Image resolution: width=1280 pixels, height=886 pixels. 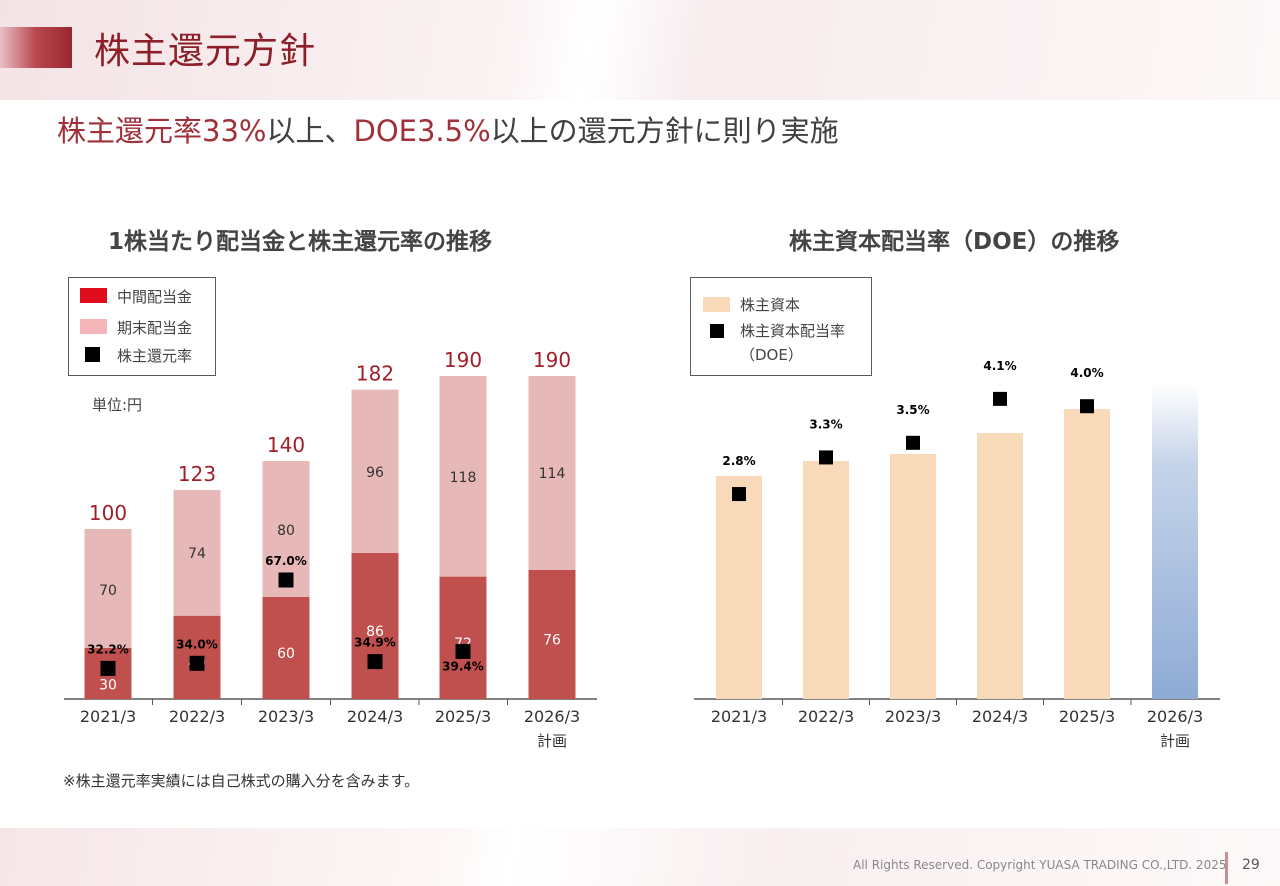 I want to click on doe-legend: 株主資本 株主資本配当率 （DOE）, so click(x=781, y=326).